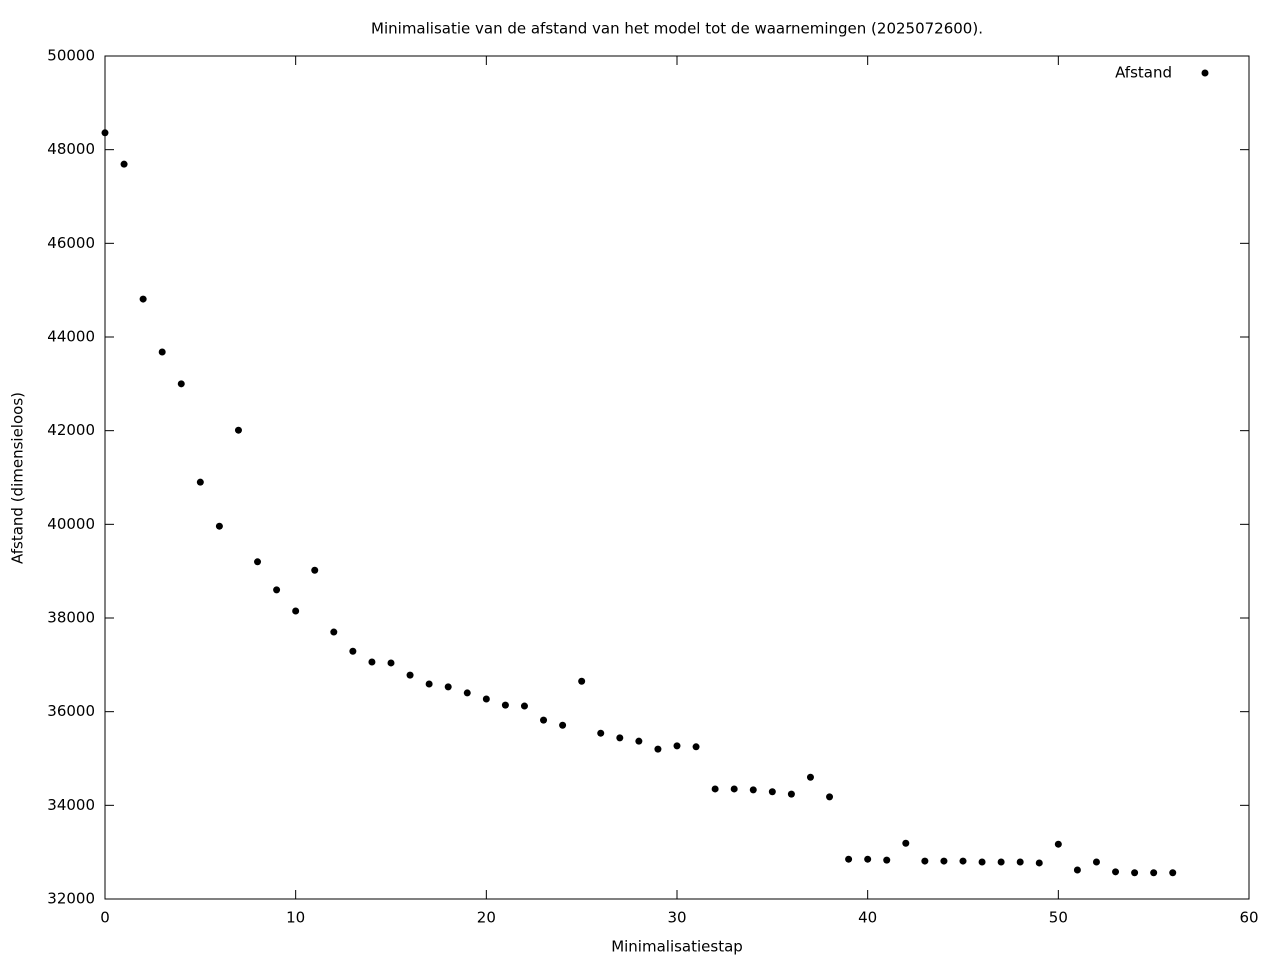 This screenshot has height=960, width=1280. Describe the element at coordinates (295, 918) in the screenshot. I see `x-tick-label: 10` at that location.